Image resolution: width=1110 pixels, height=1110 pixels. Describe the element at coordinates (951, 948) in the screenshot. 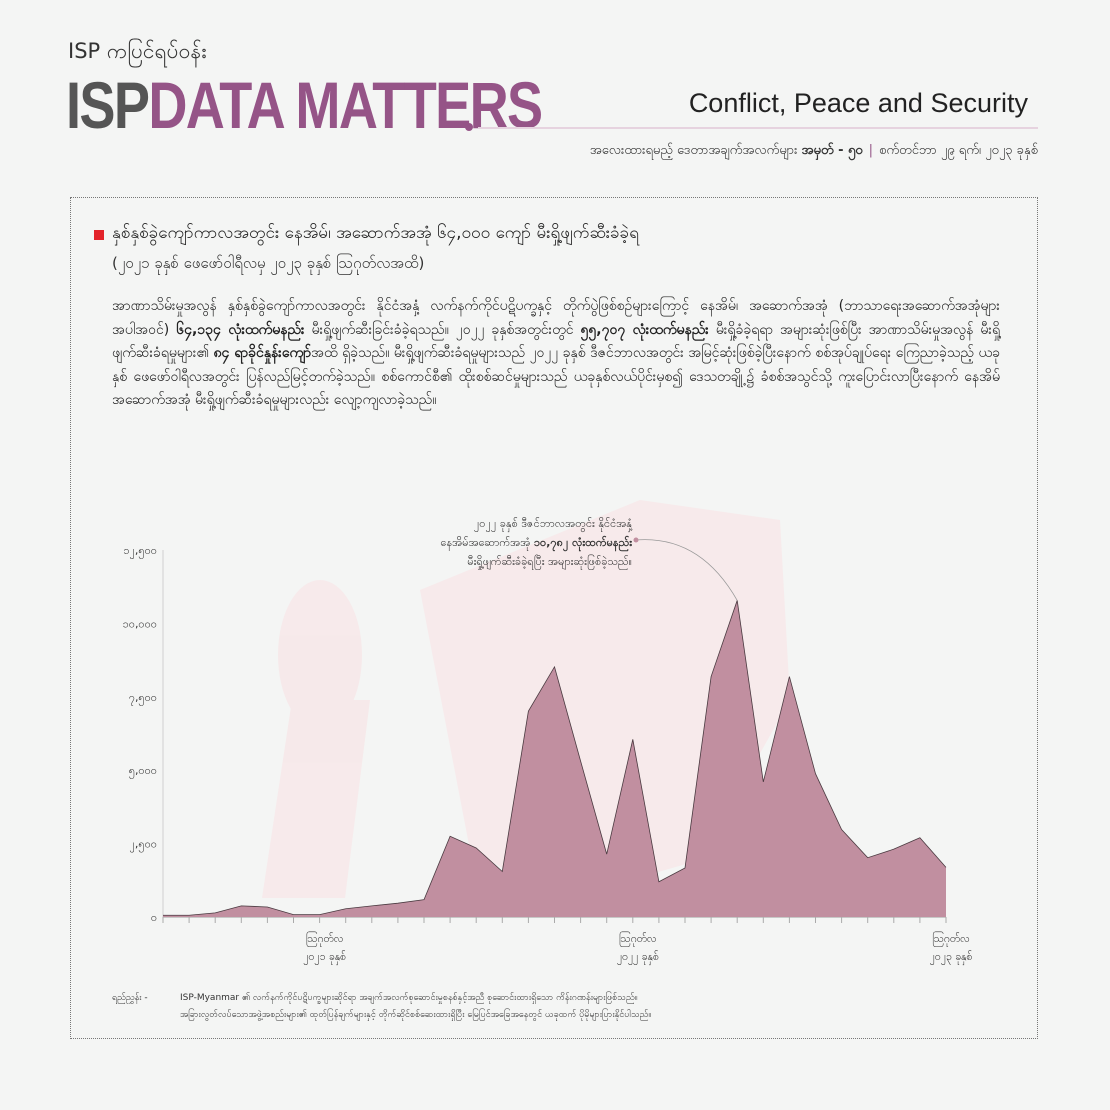

I see `x-tick-label: ဩဂုတ်လ၂၀၂၃ ခုနှစ်` at that location.